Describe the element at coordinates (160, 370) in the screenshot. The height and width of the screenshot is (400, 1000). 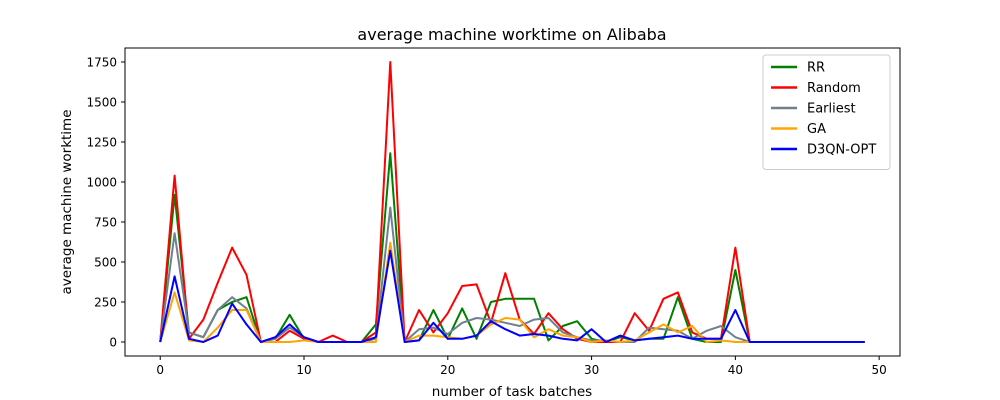
I see `x-tick-label: 0` at that location.